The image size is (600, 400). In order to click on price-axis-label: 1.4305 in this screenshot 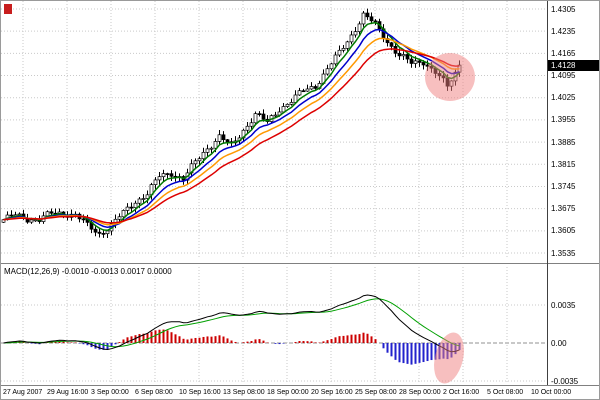, I will do `click(563, 9)`.